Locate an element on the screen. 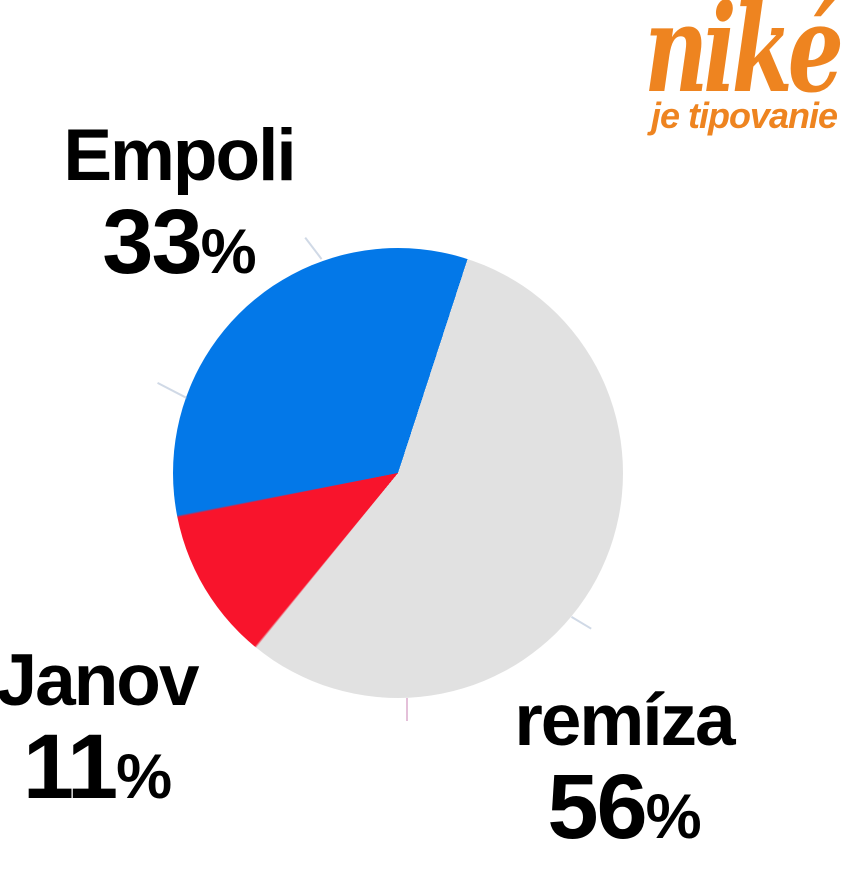  nike-logo-tagline: je tipovanie is located at coordinates (744, 115).